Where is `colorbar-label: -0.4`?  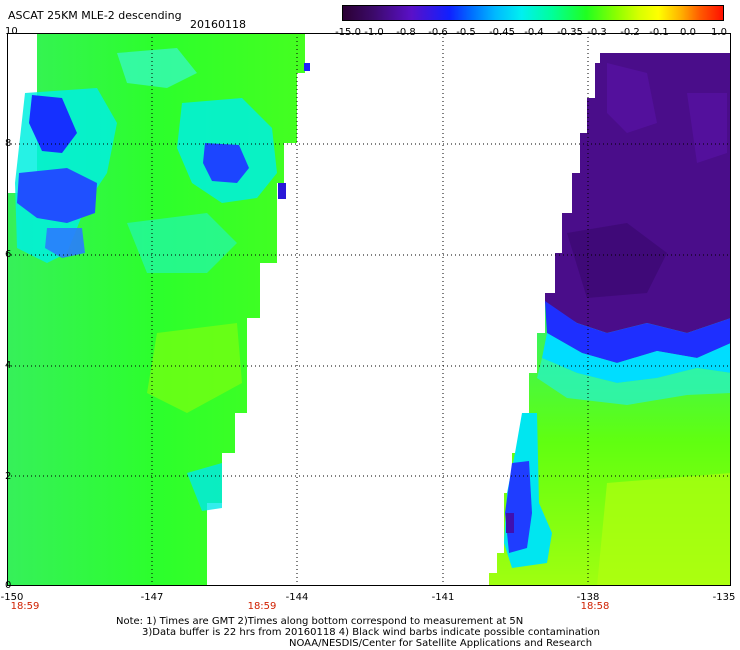
colorbar-label: -0.4 is located at coordinates (534, 32).